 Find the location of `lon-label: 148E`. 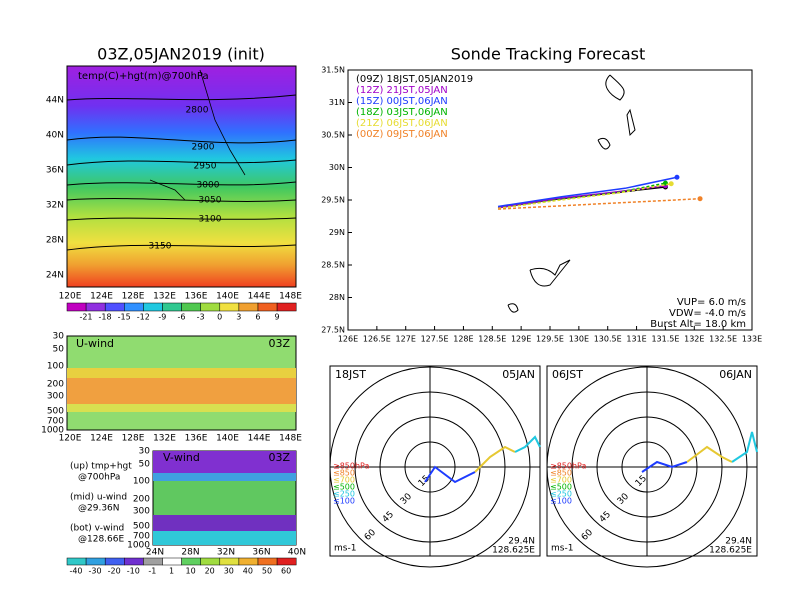

lon-label: 148E is located at coordinates (290, 439).